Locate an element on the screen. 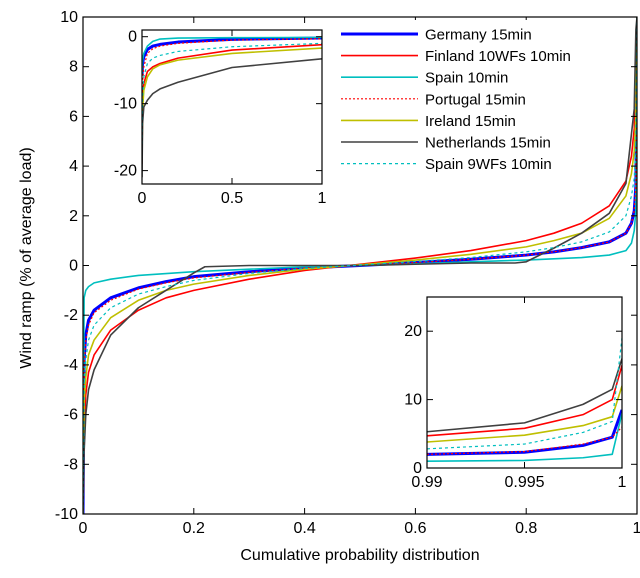  main-y-tick-label: 10 is located at coordinates (69, 17).